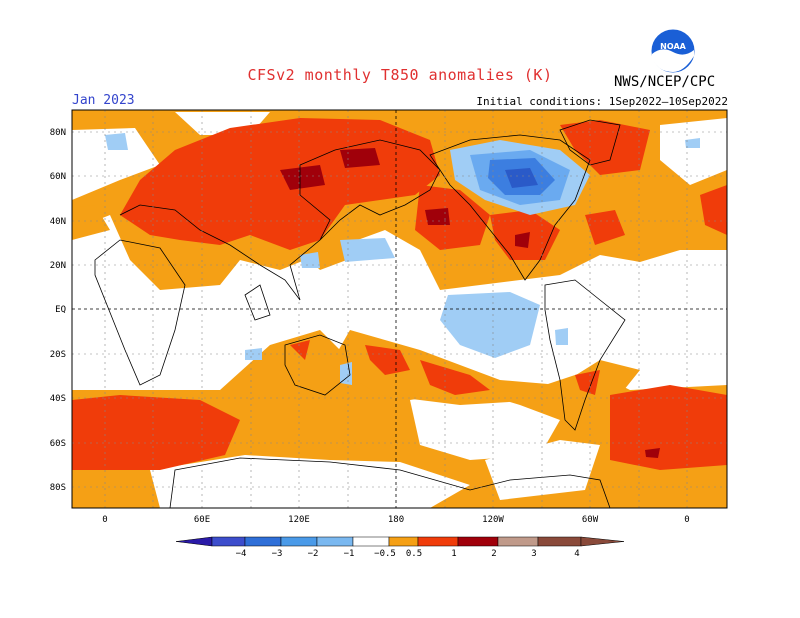  Describe the element at coordinates (490, 325) in the screenshot. I see `cool-region-tropical-pacific` at that location.